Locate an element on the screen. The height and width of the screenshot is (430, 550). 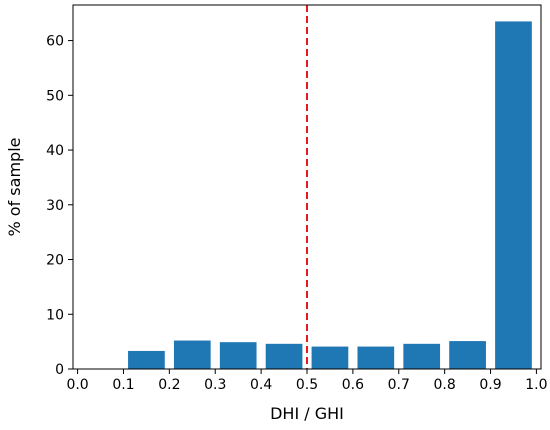
y-tick-label: 30 is located at coordinates (55, 206).